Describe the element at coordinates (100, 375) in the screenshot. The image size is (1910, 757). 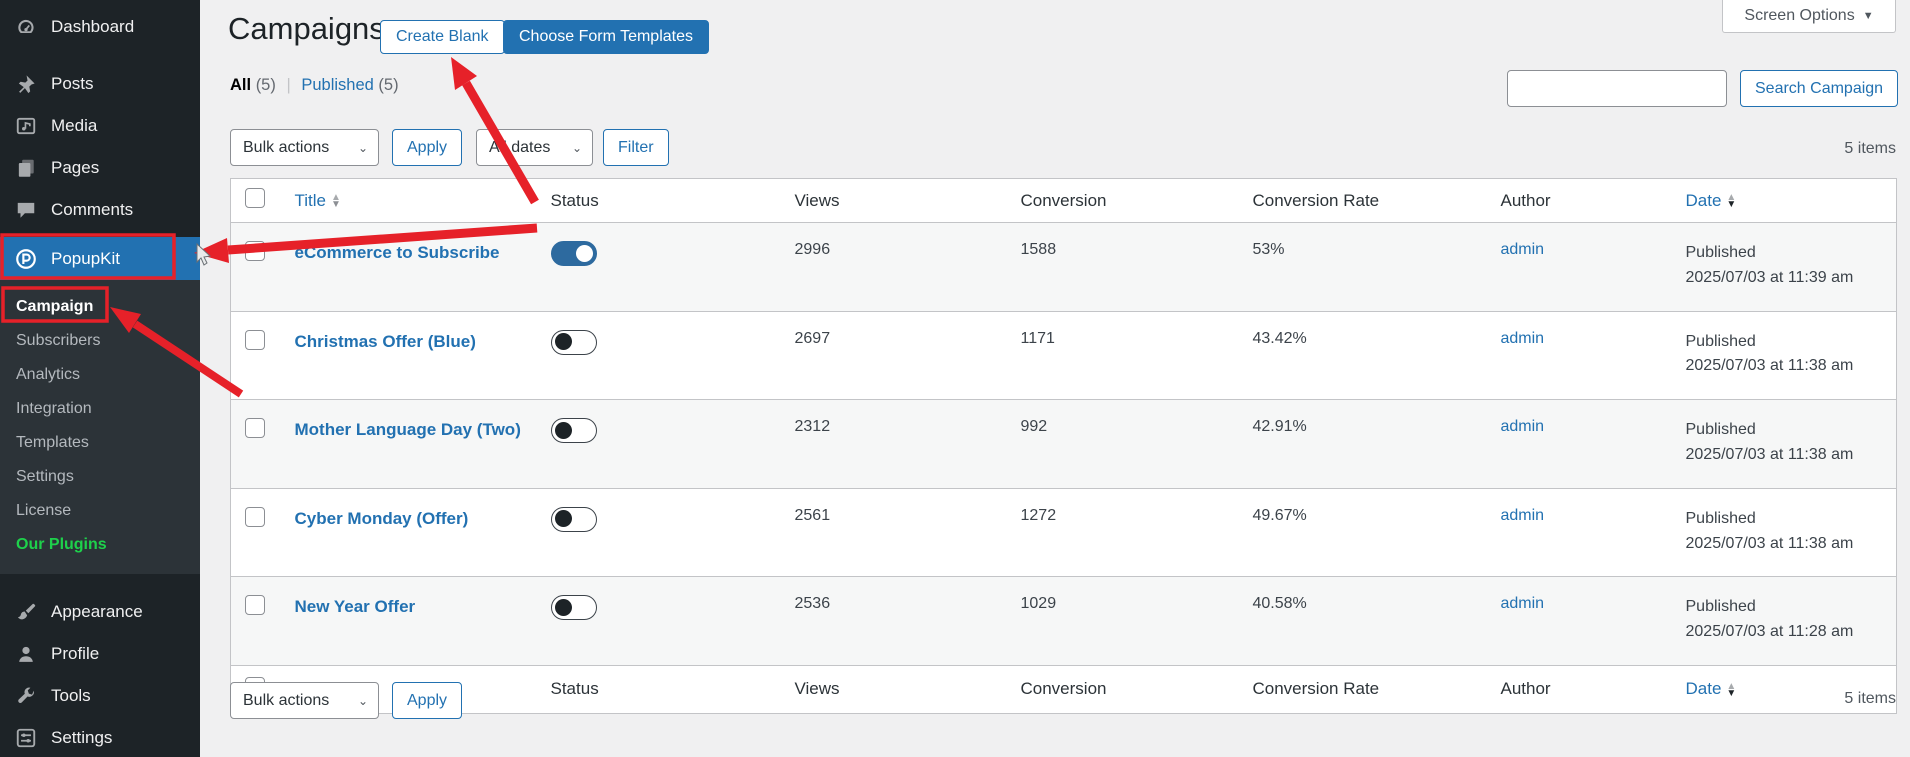
I see `submenu-item-analytics: Analytics` at that location.